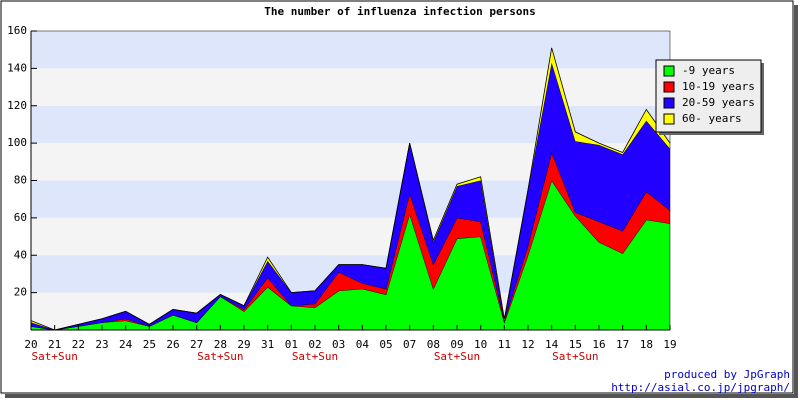 Image resolution: width=800 pixels, height=404 pixels. What do you see at coordinates (708, 70) in the screenshot?
I see `legend-label: -9 years` at bounding box center [708, 70].